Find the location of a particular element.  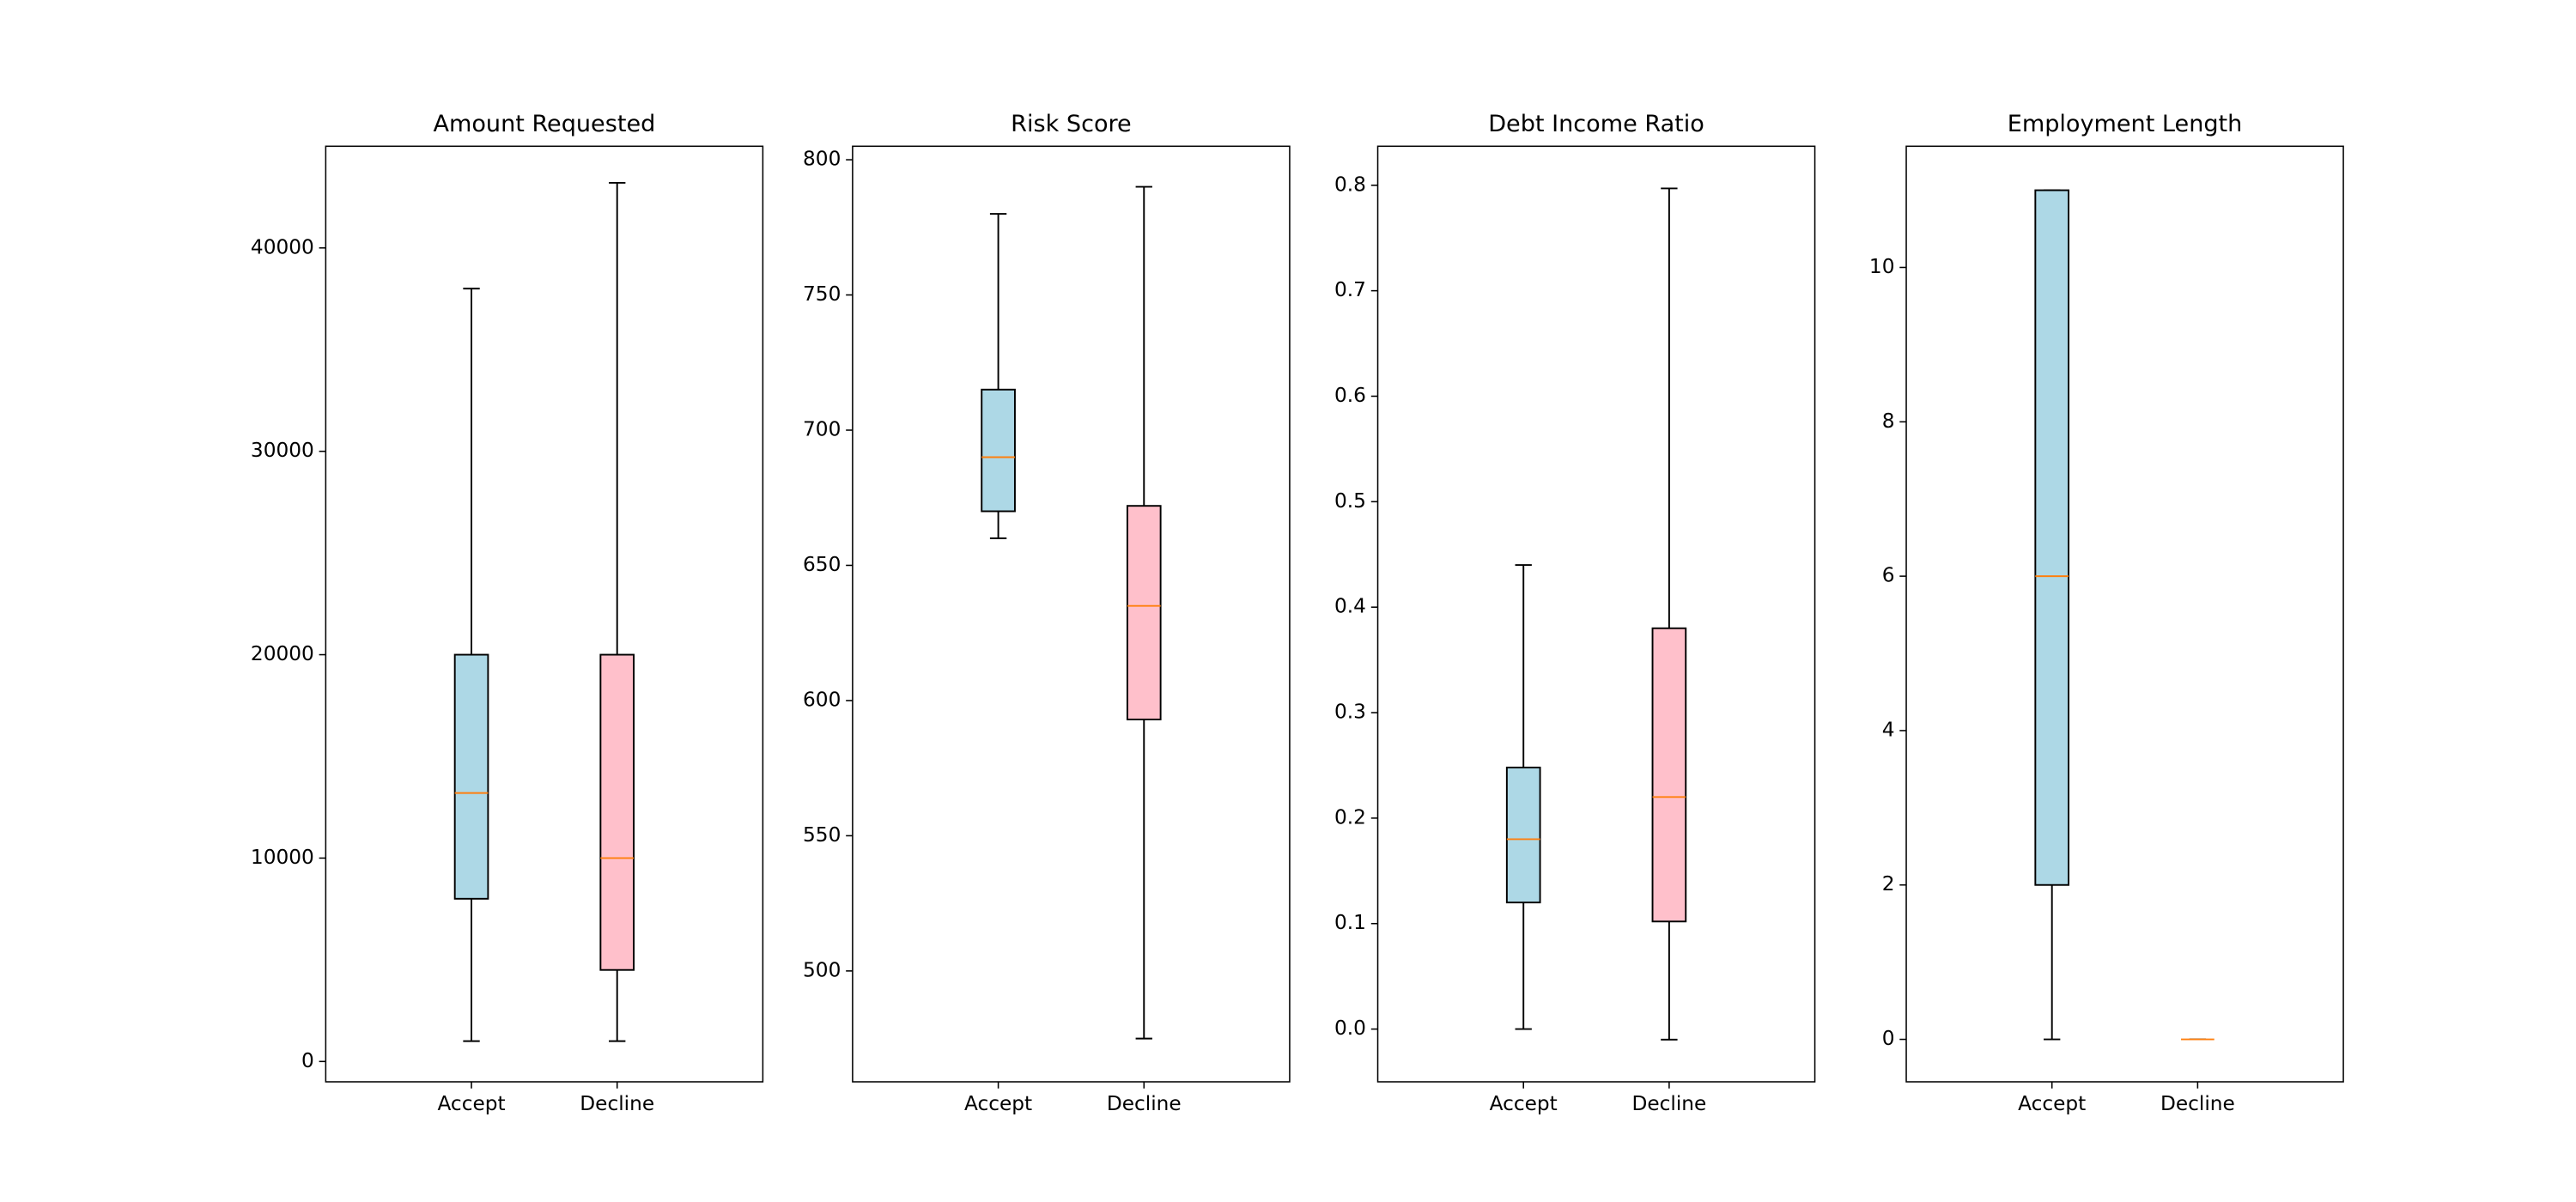

y-tick-label: 700 is located at coordinates (822, 429).